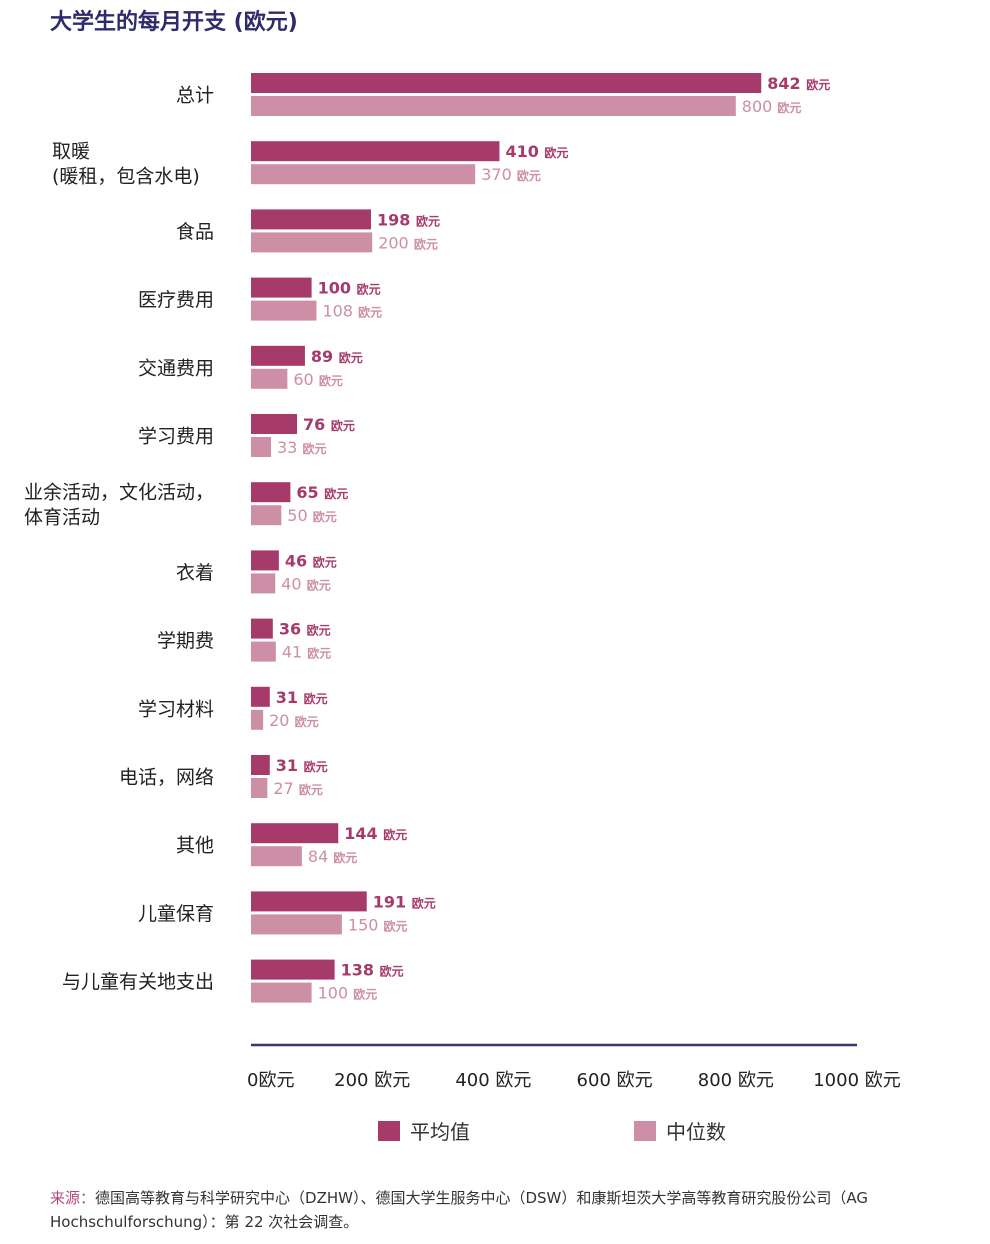 This screenshot has height=1244, width=990. I want to click on legend-swatch-mean, so click(389, 1130).